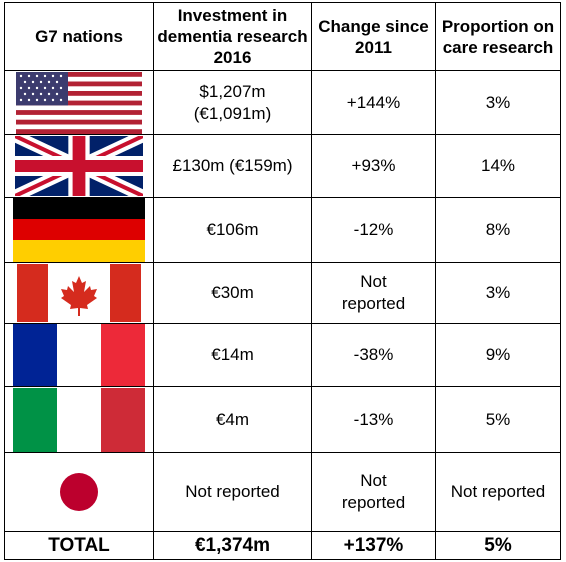 The width and height of the screenshot is (566, 562). I want to click on table-row: Not reported Not reported Not reported, so click(282, 492).